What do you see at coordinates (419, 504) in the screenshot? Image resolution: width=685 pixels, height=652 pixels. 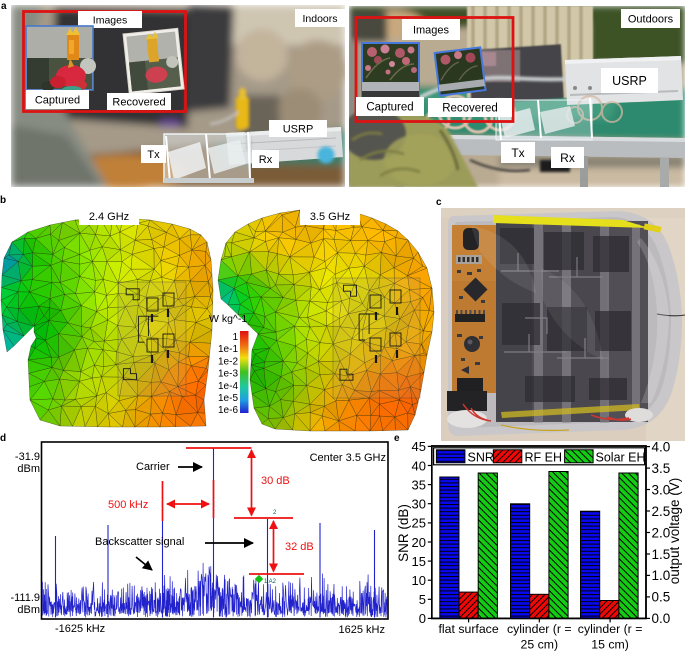 I see `svg-text: 30` at bounding box center [419, 504].